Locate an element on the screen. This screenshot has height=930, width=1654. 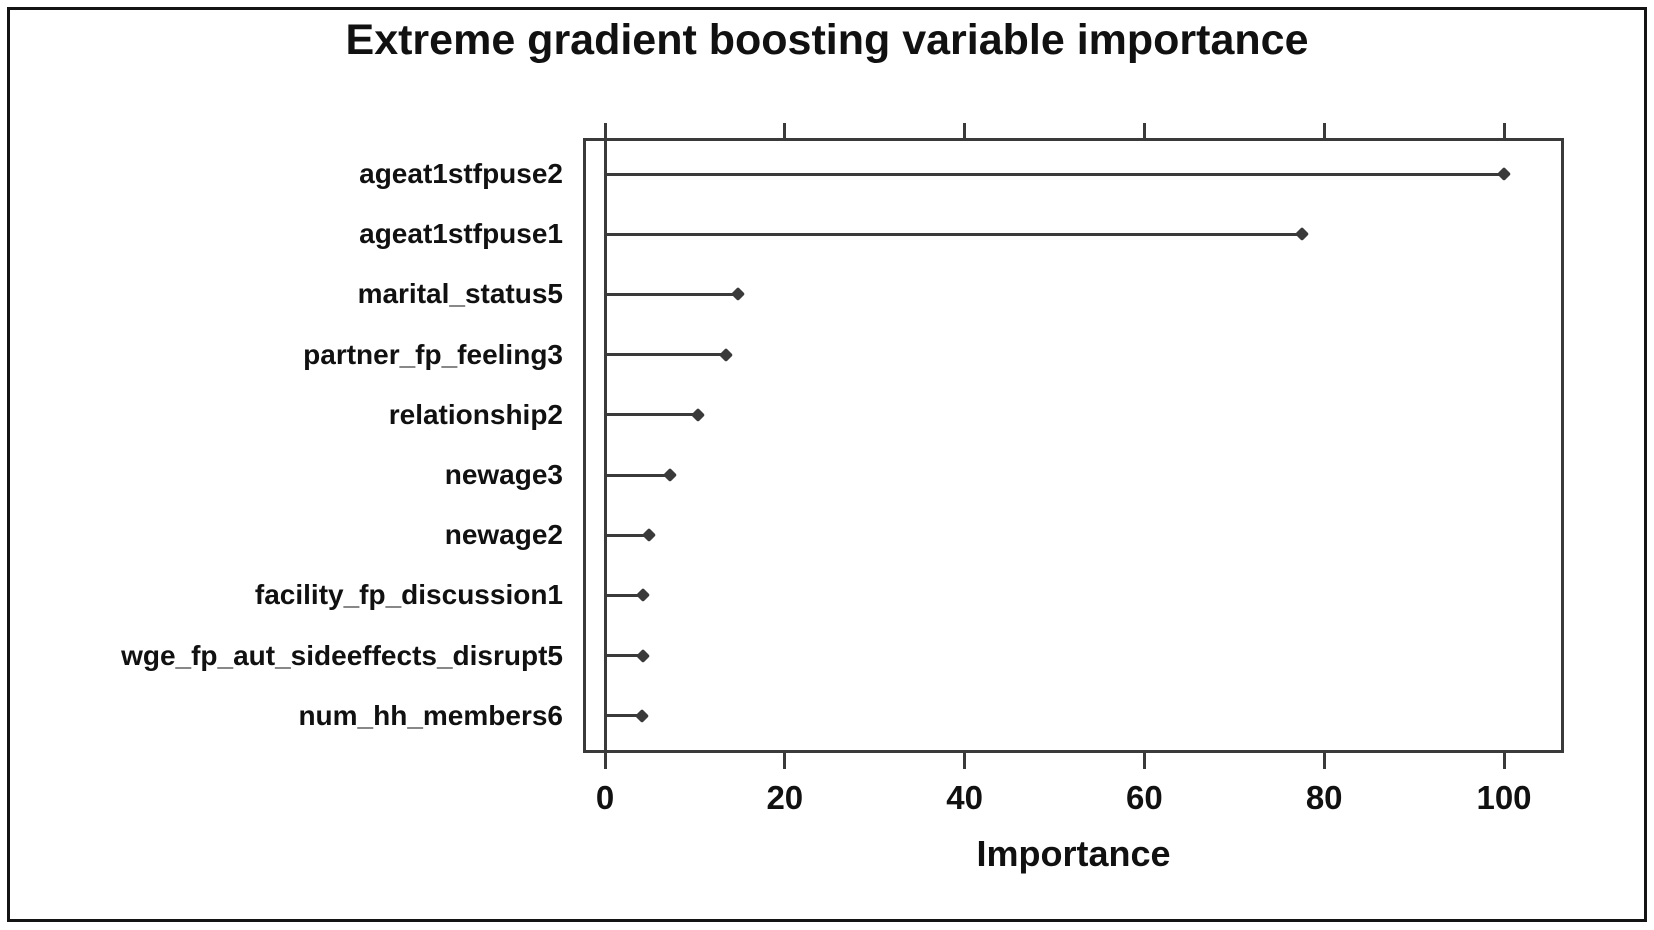
y-tick-label: marital_status5 is located at coordinates (460, 294).